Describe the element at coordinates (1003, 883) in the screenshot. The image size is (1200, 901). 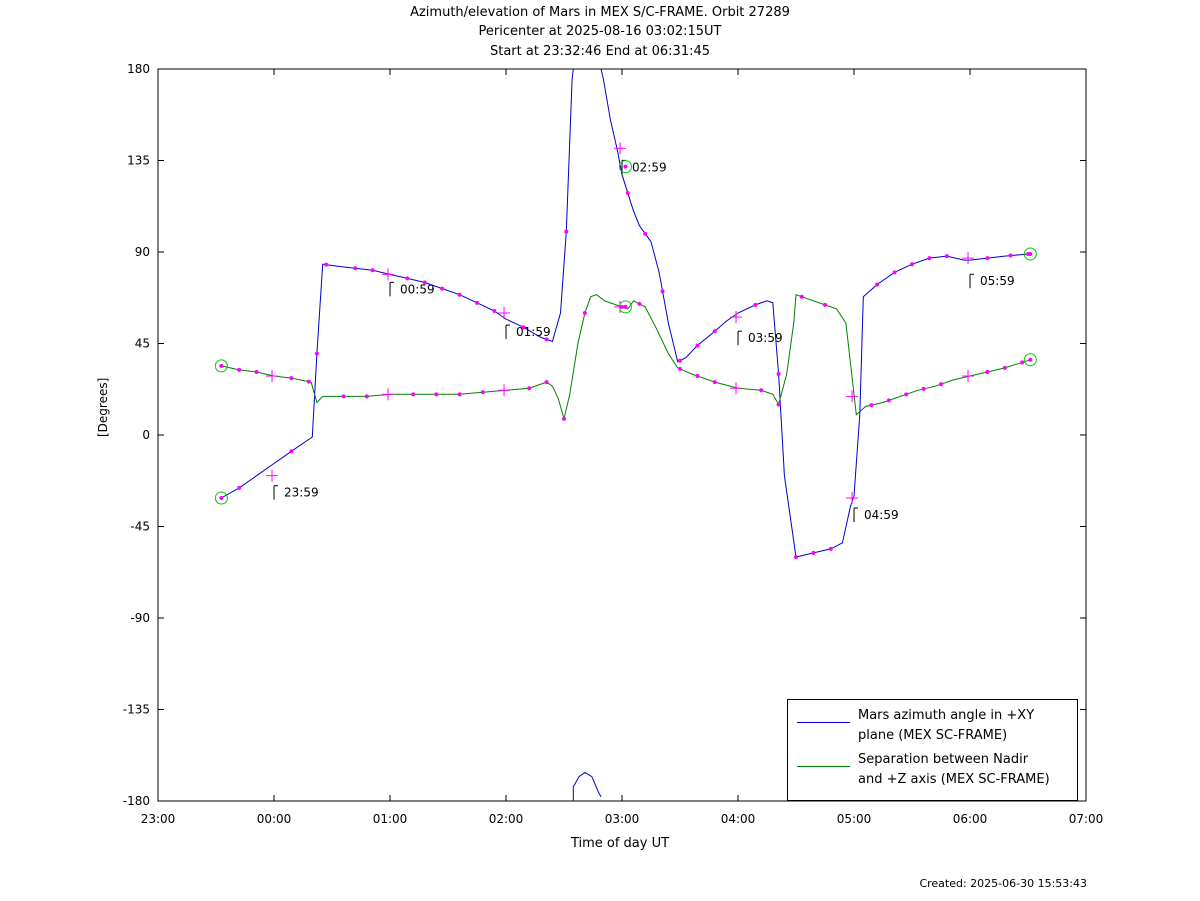
I see `created-timestamp: Created: 2025-06-30 15:53:43` at that location.